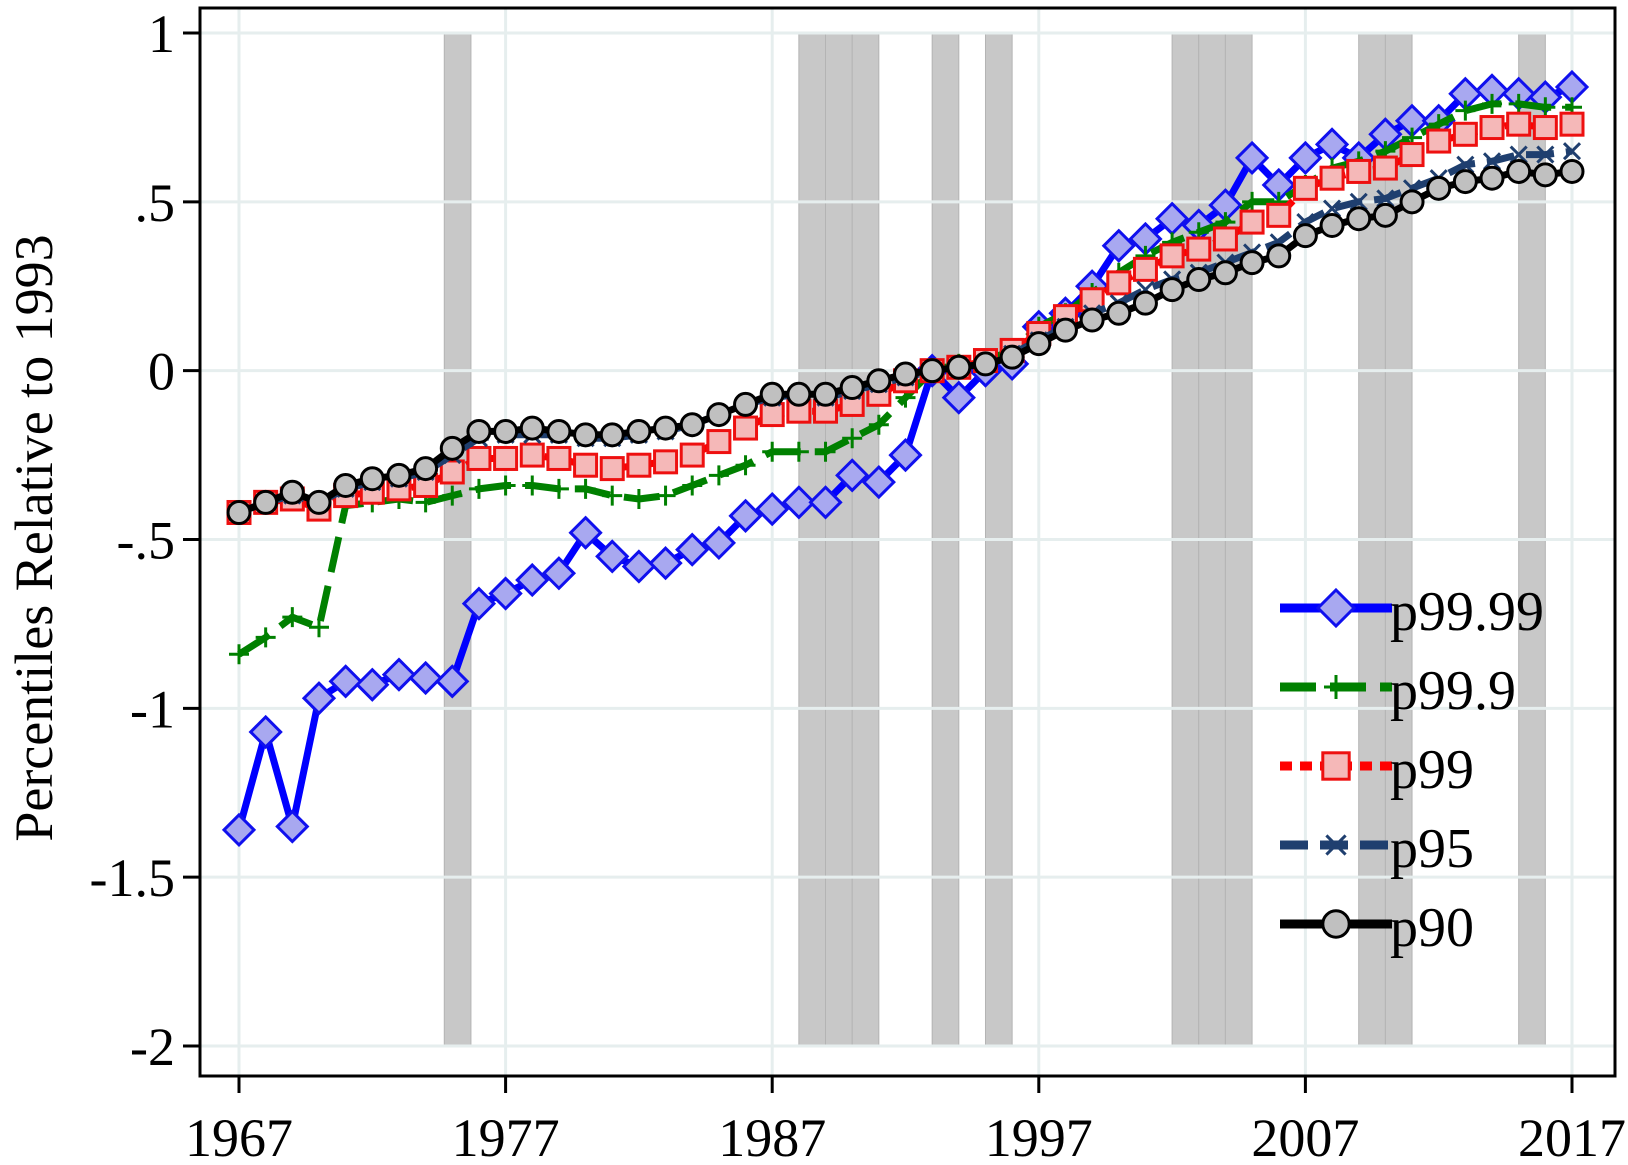  Describe the element at coordinates (292, 617) in the screenshot. I see `point-p99.9-1969` at that location.